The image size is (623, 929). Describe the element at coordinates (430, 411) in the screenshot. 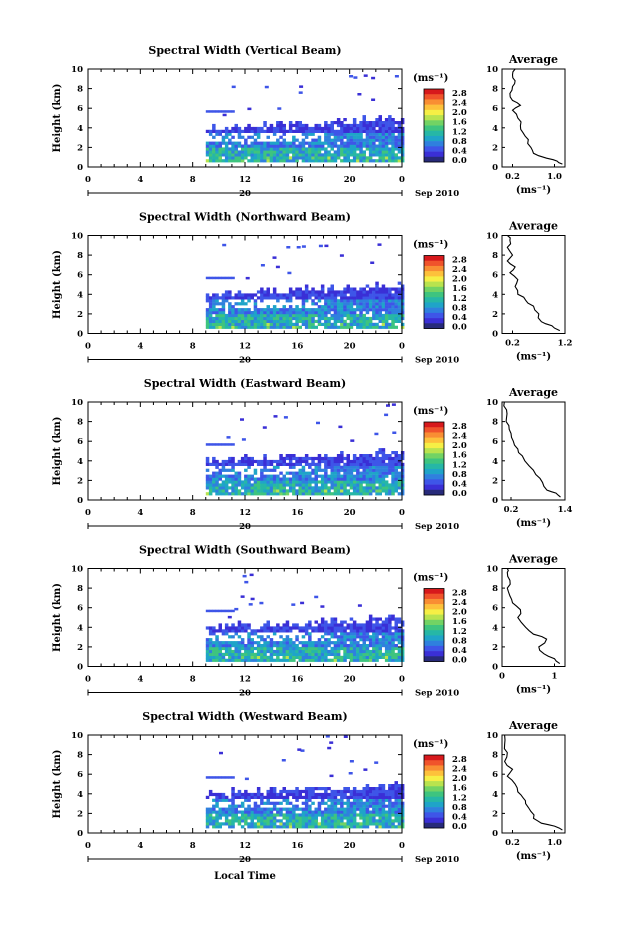

I see `colorbar-unit-label: (ms⁻¹)` at that location.